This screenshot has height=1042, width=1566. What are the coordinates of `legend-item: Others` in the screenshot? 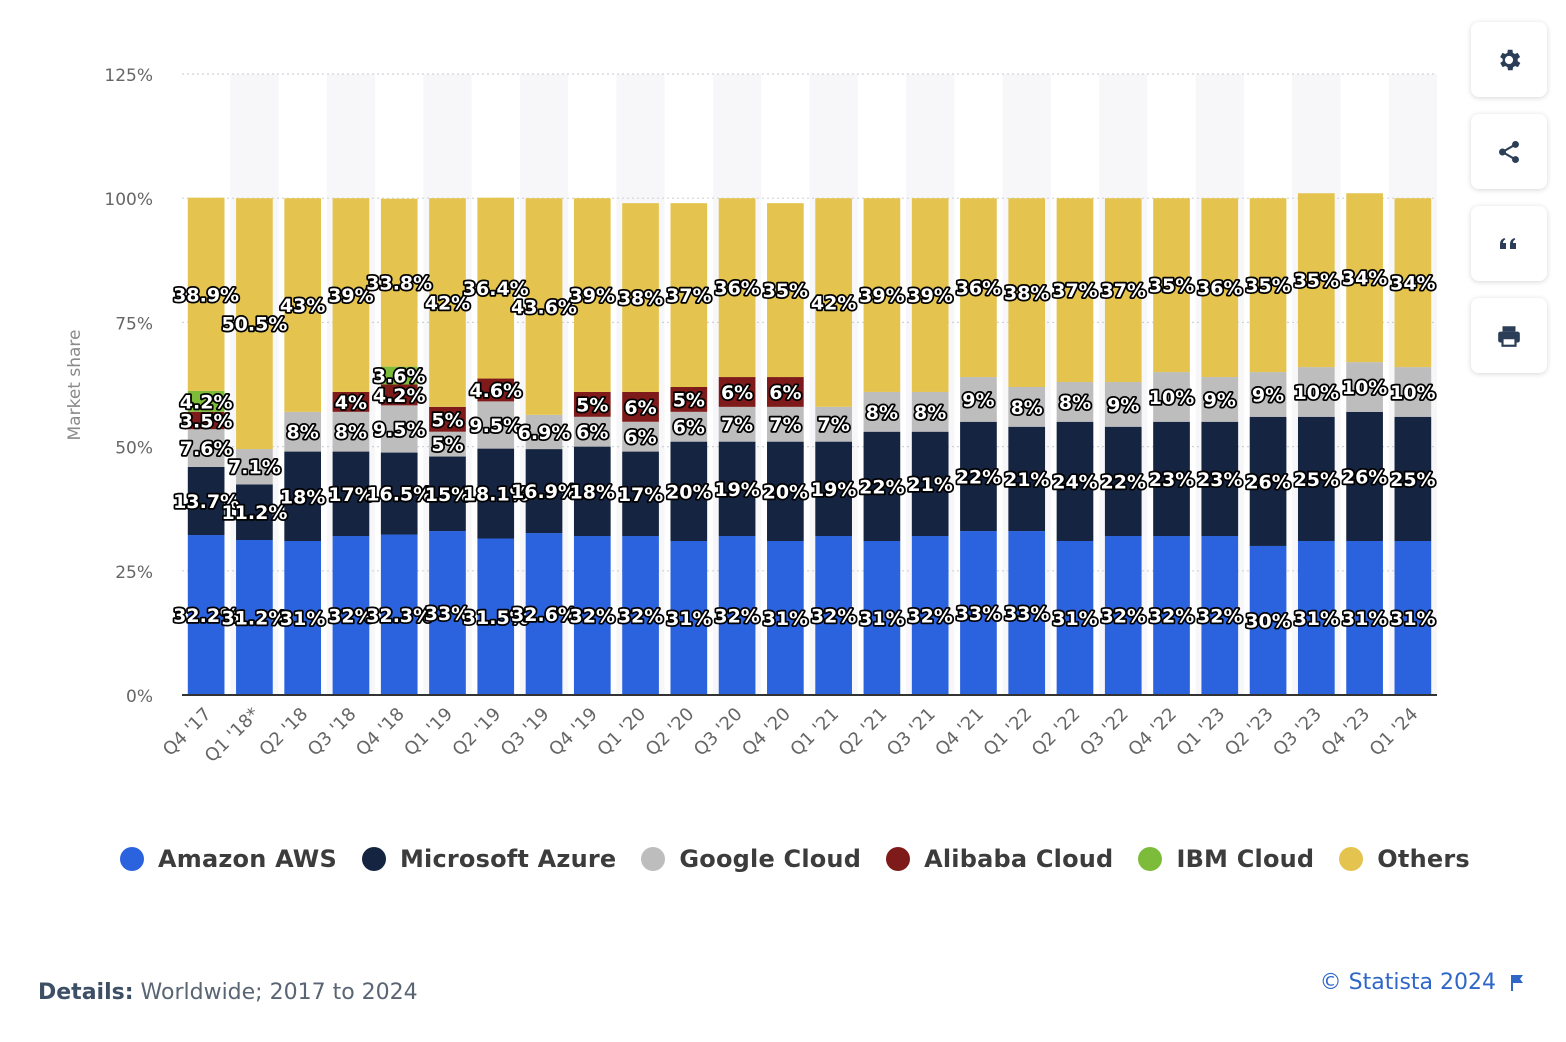 It's located at (1404, 859).